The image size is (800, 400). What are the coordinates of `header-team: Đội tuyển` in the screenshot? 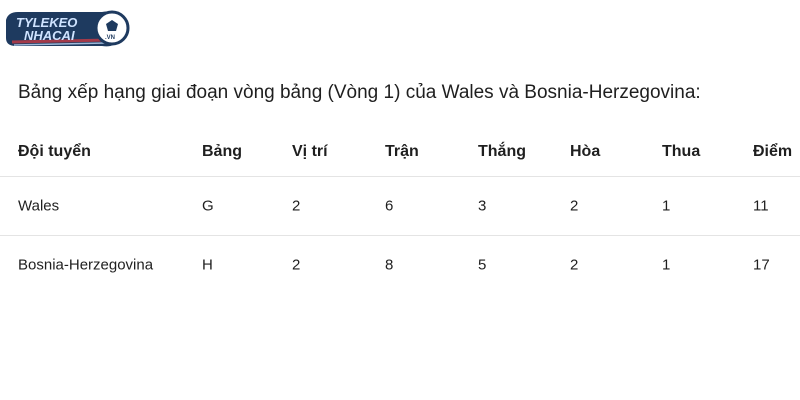 It's located at (54, 151).